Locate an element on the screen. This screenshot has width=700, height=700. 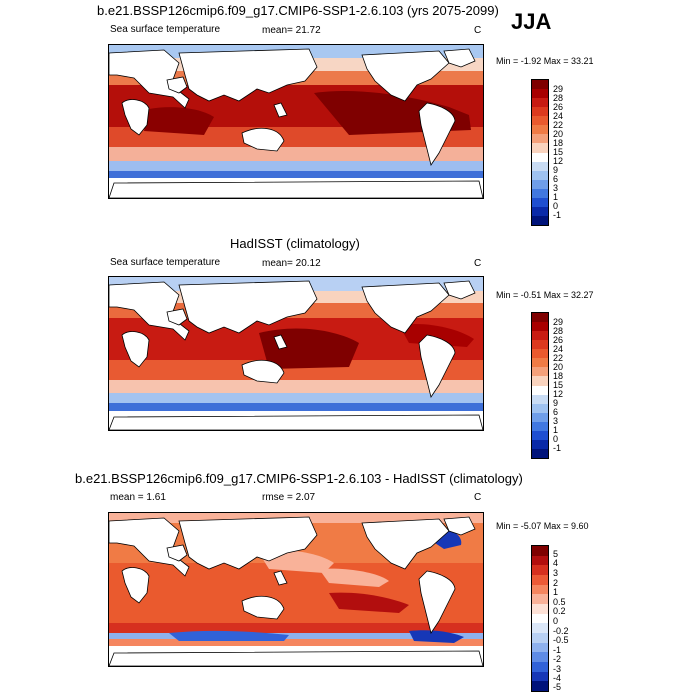
panel1-unit-label: C is located at coordinates (478, 30).